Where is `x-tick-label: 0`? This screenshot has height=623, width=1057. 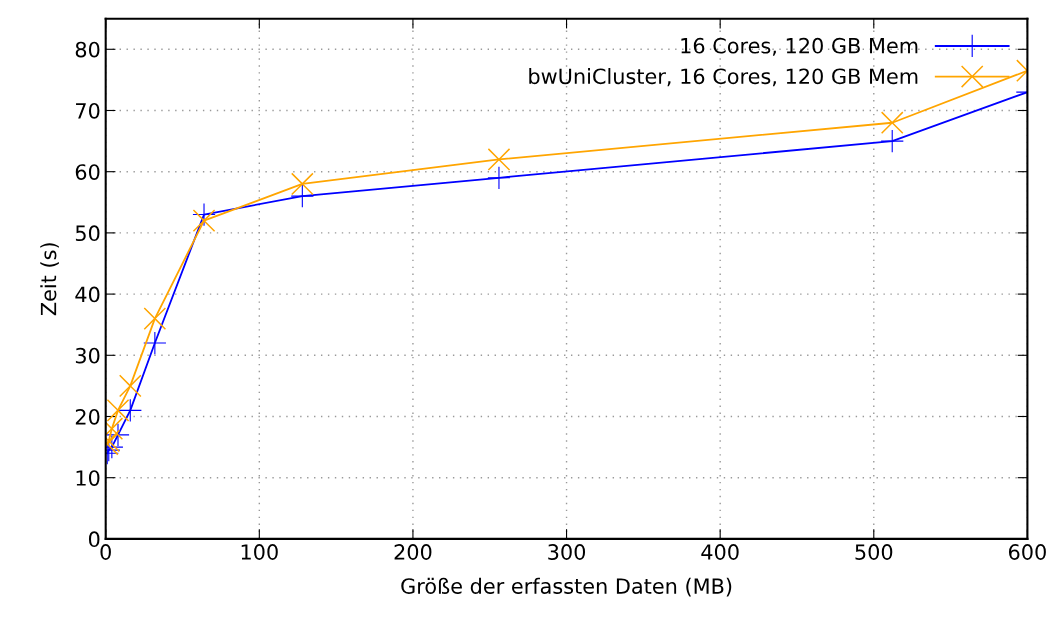
x-tick-label: 0 is located at coordinates (105, 552).